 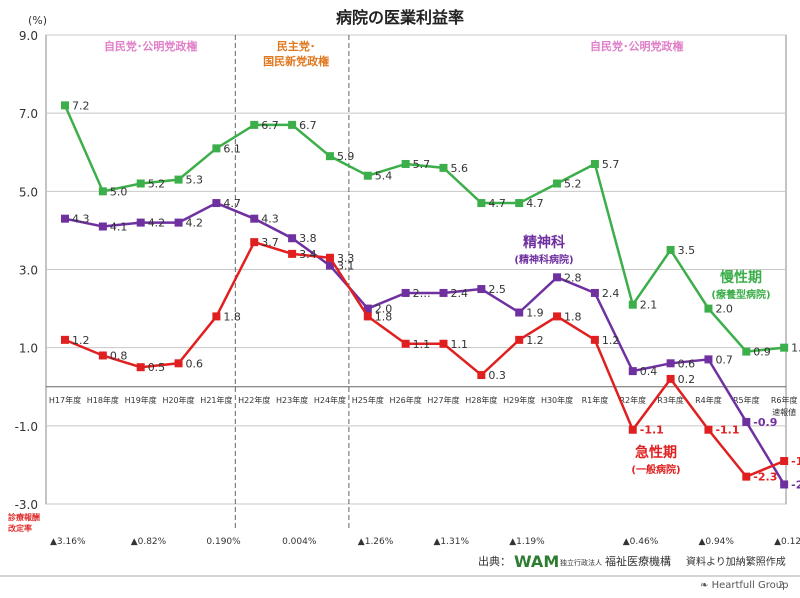 I want to click on data-label: 5.4, so click(x=384, y=176).